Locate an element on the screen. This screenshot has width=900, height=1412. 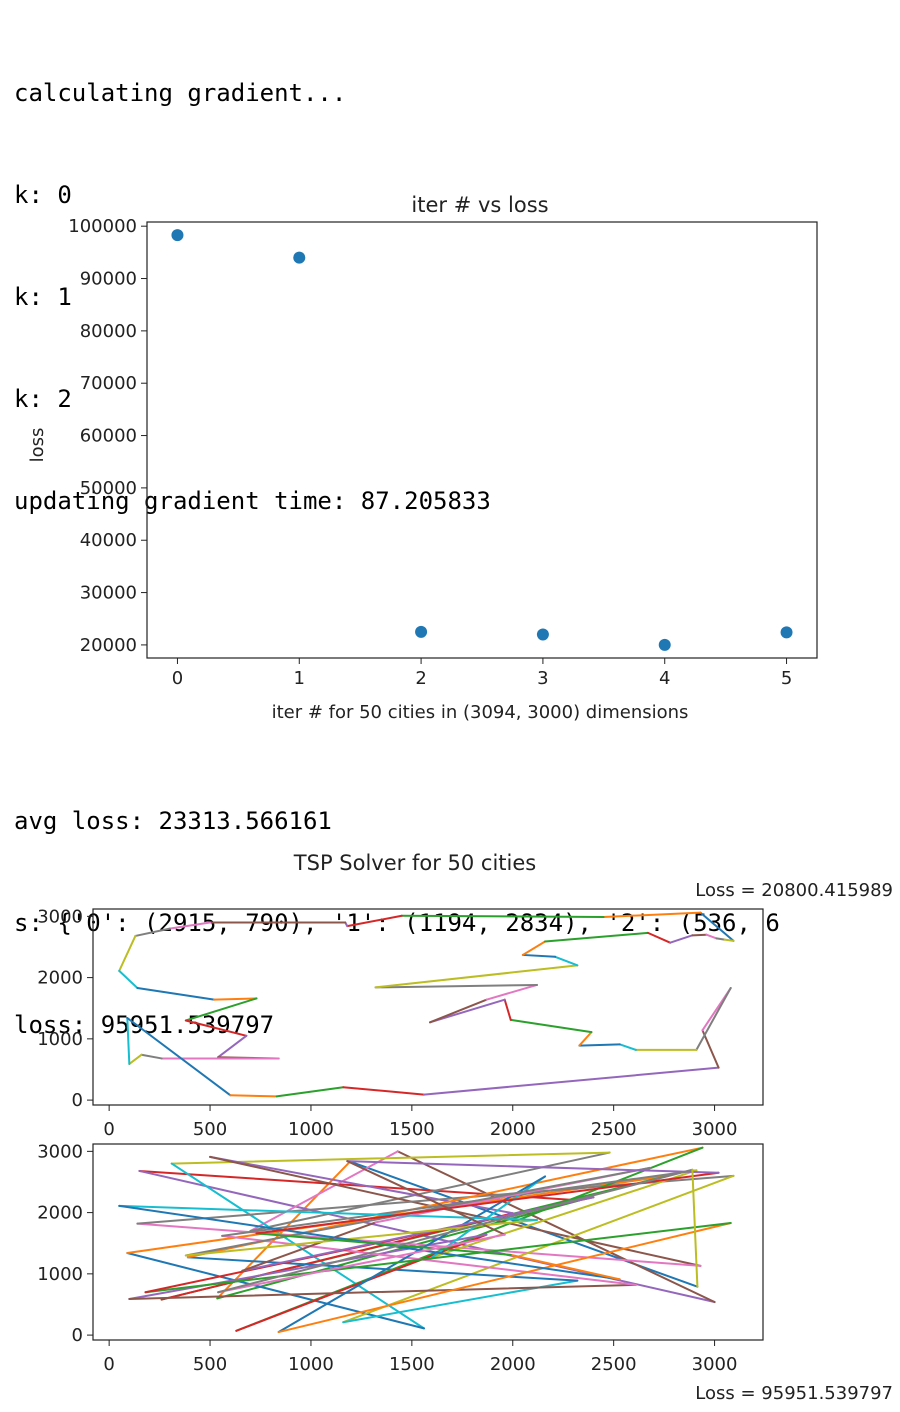
x-tick-label: 500 is located at coordinates (210, 1364).